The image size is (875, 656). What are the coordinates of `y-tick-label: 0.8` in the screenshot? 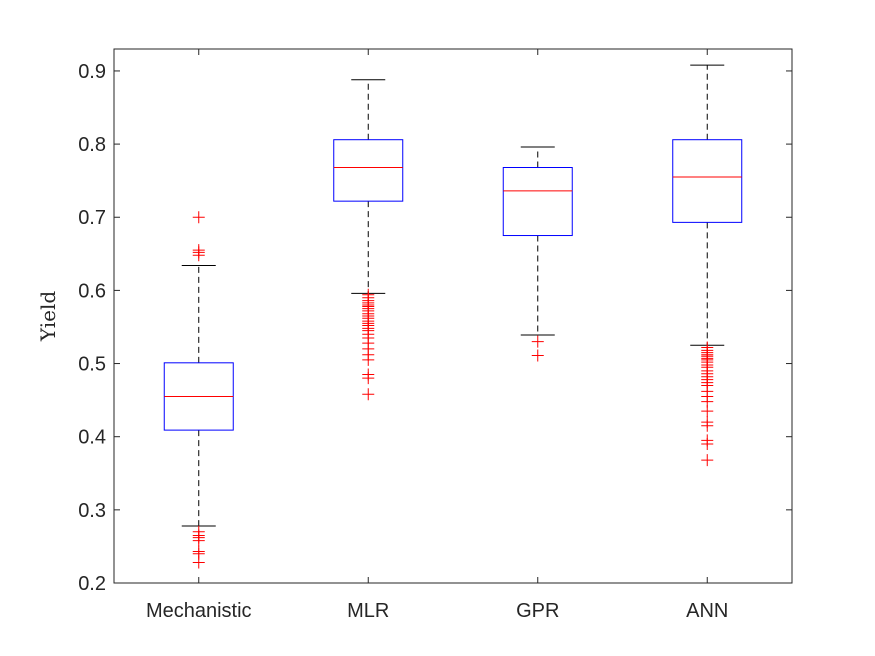 It's located at (92, 145).